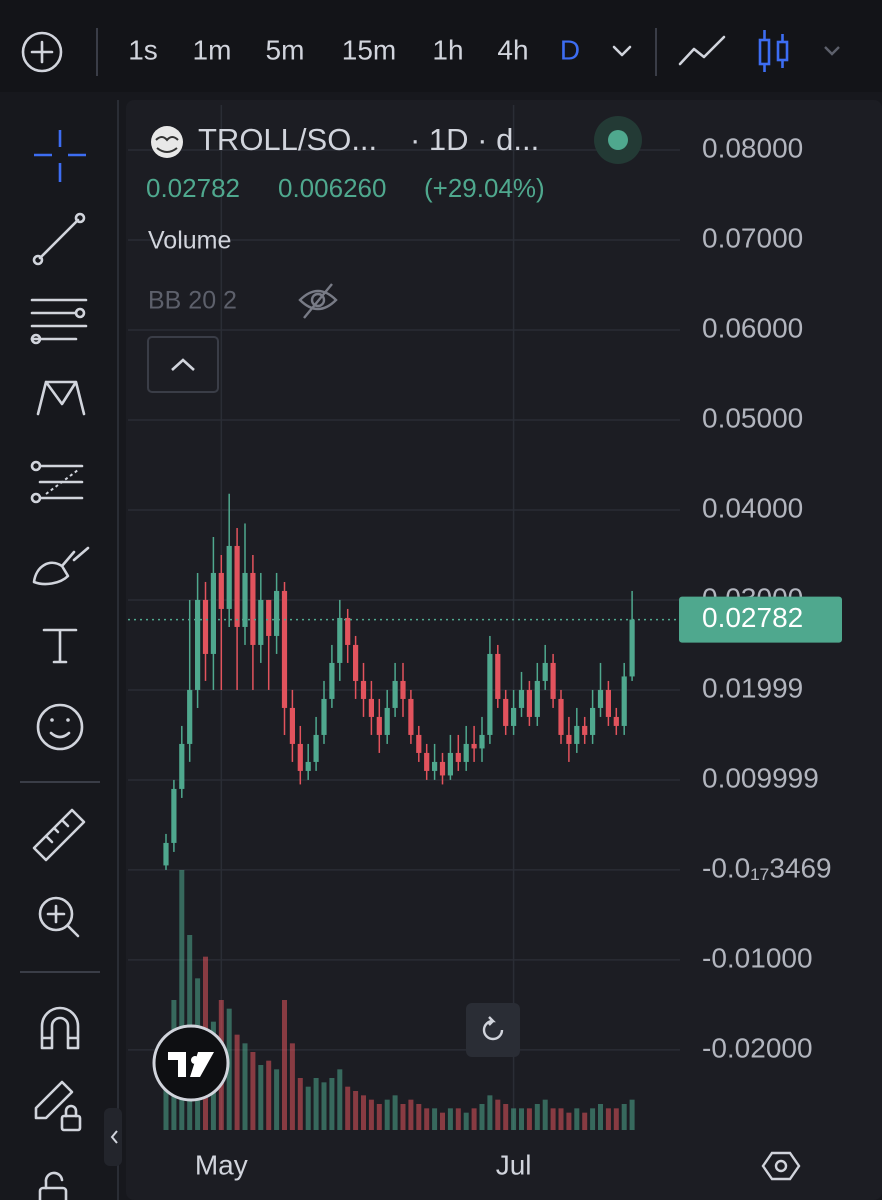 This screenshot has height=1200, width=882. I want to click on interval-button: 15m, so click(369, 49).